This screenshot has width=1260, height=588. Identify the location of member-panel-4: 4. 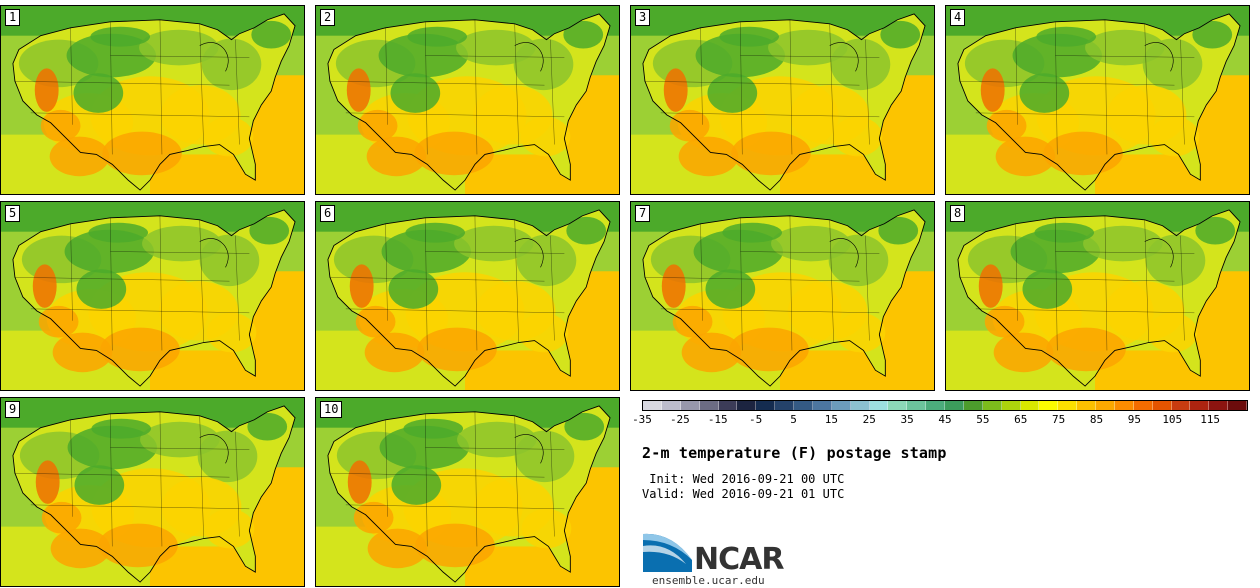
(1097, 100).